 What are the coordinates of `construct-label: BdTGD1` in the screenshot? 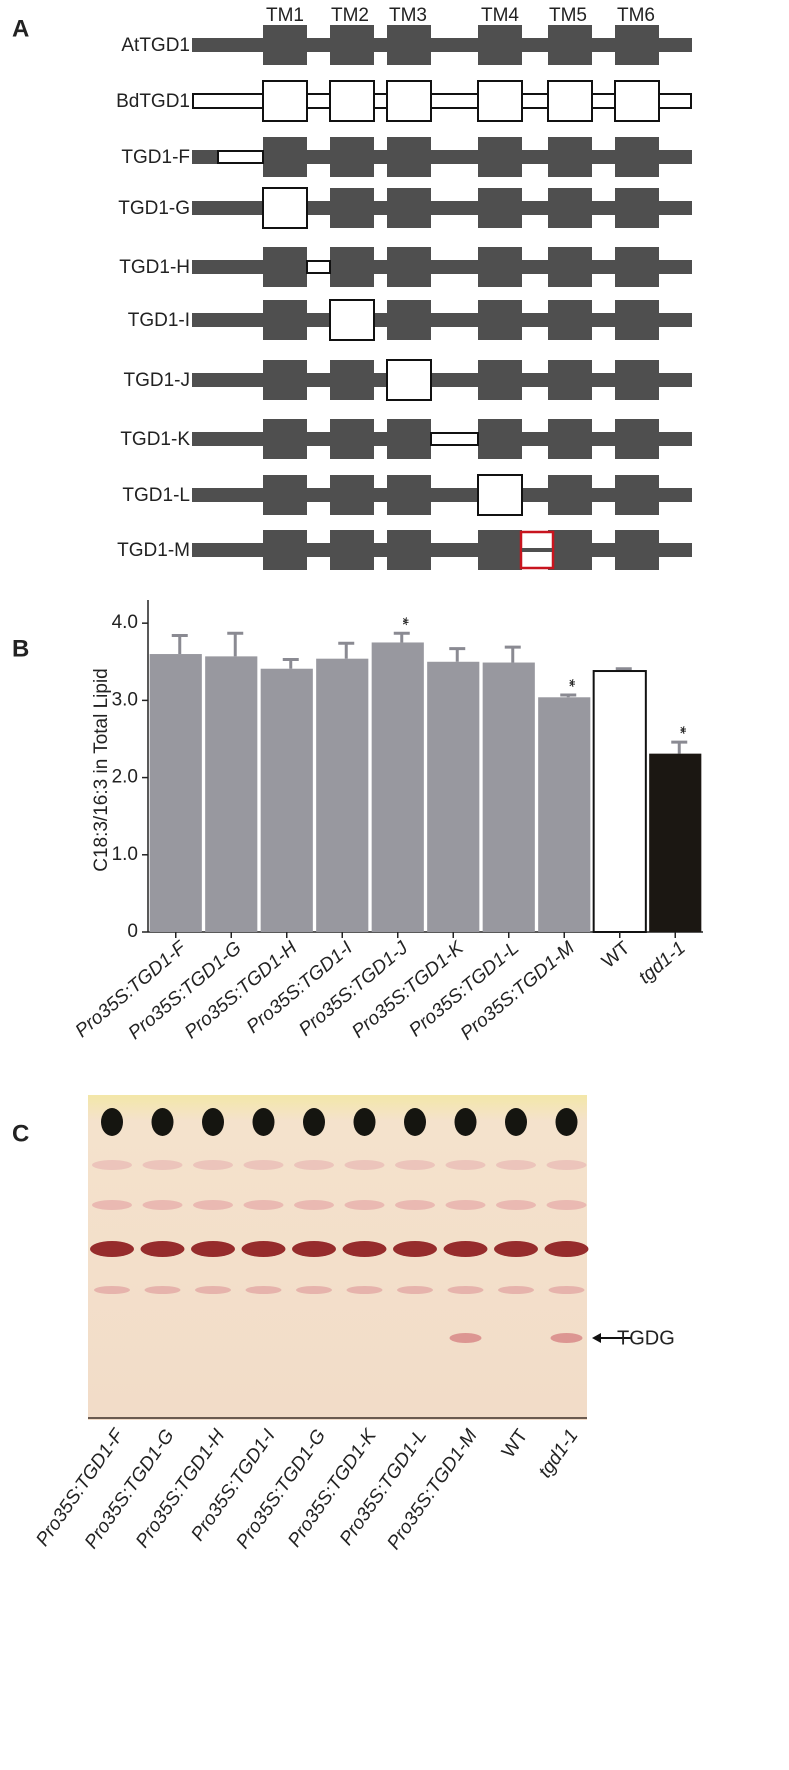 It's located at (153, 101).